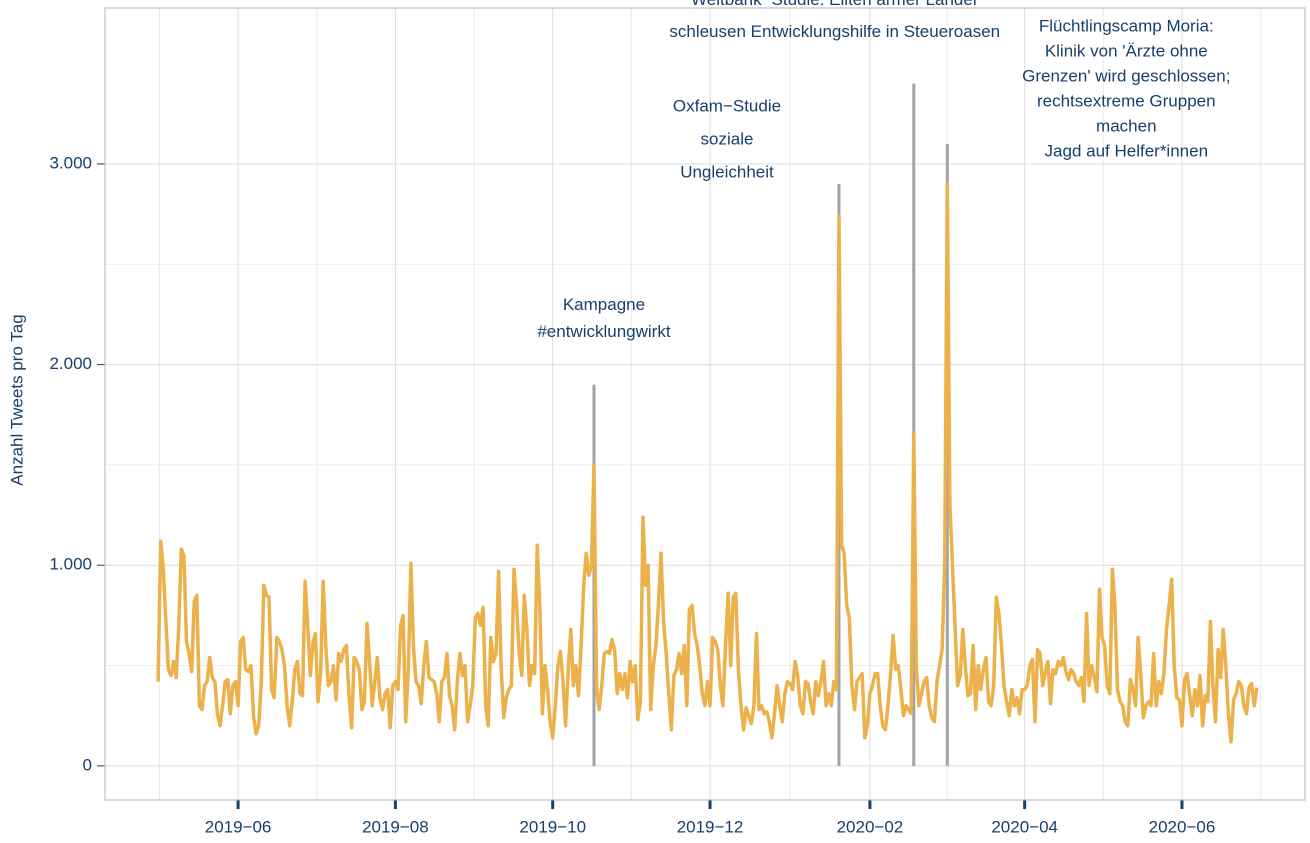 Image resolution: width=1310 pixels, height=843 pixels. Describe the element at coordinates (603, 331) in the screenshot. I see `annotation-text: #entwicklungwirkt` at that location.